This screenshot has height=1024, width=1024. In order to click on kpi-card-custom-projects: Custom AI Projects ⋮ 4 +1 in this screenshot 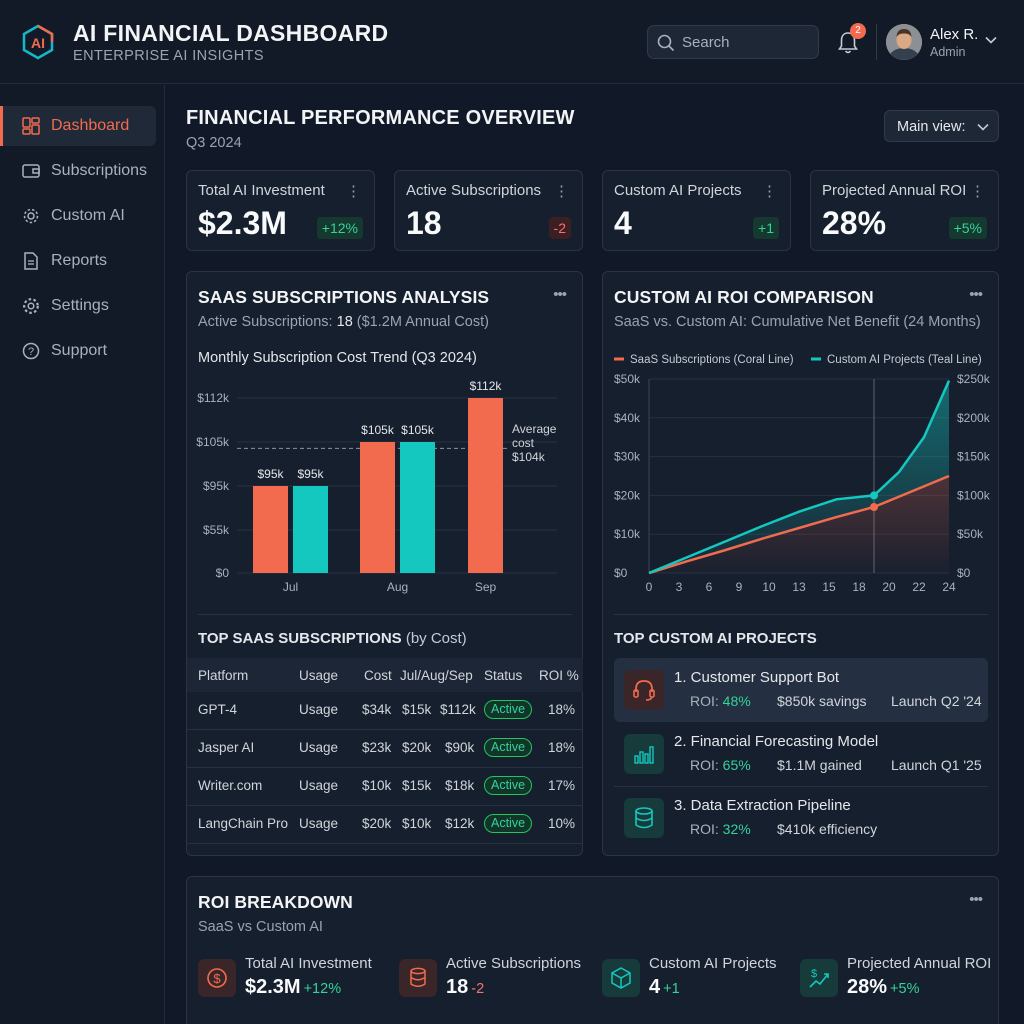, I will do `click(696, 210)`.